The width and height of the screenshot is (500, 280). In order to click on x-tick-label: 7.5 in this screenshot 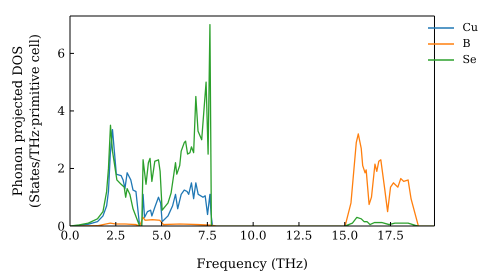, I will do `click(207, 235)`.